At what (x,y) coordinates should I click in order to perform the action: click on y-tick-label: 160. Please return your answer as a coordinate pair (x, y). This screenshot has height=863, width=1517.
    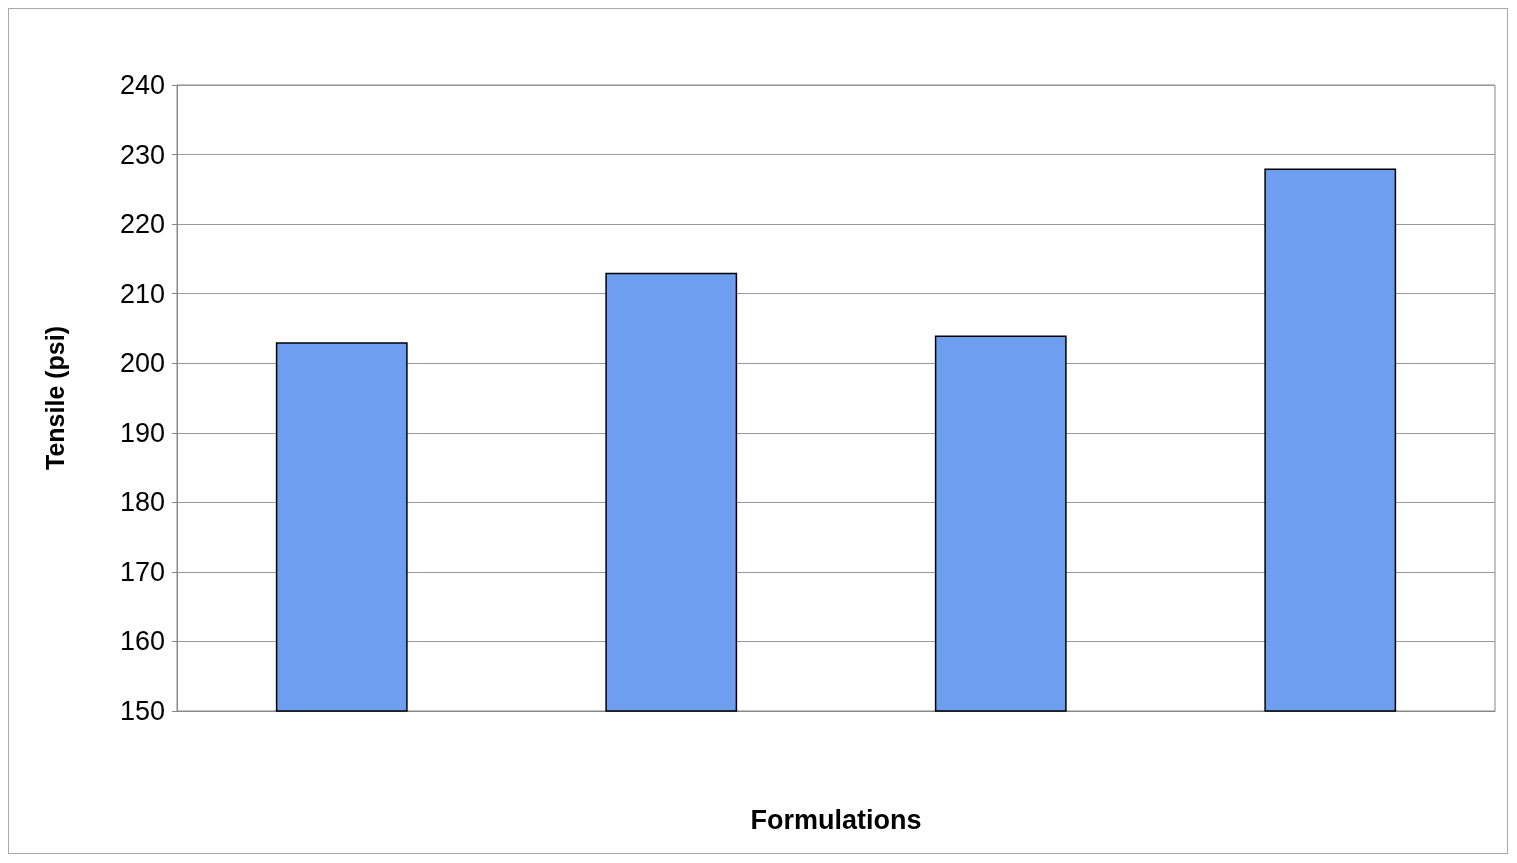
    Looking at the image, I should click on (142, 641).